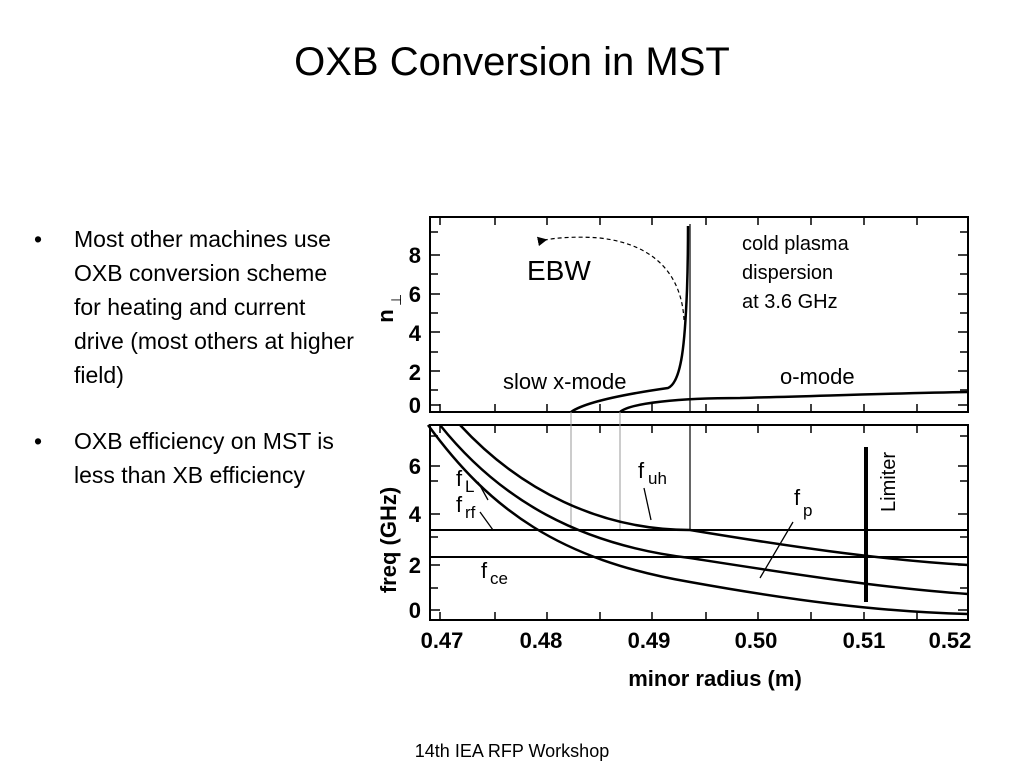 The width and height of the screenshot is (1024, 768). Describe the element at coordinates (790, 302) in the screenshot. I see `frequency-label: at 3.6 GHz` at that location.